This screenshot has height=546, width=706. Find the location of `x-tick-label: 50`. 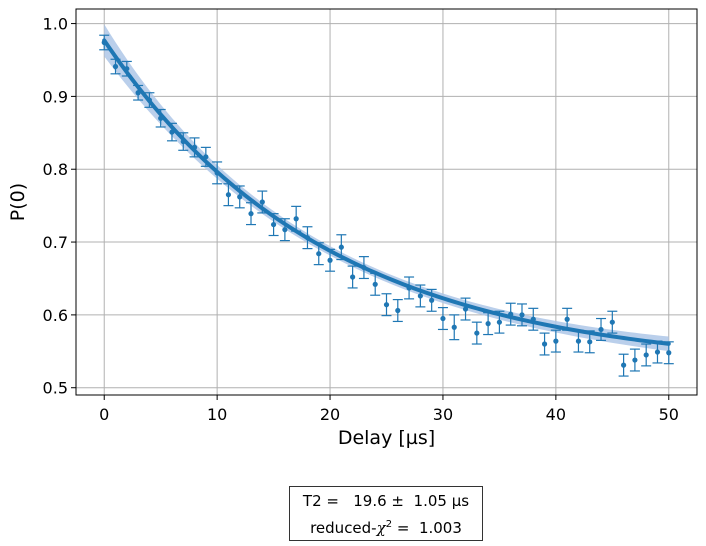

x-tick-label: 50 is located at coordinates (669, 414).